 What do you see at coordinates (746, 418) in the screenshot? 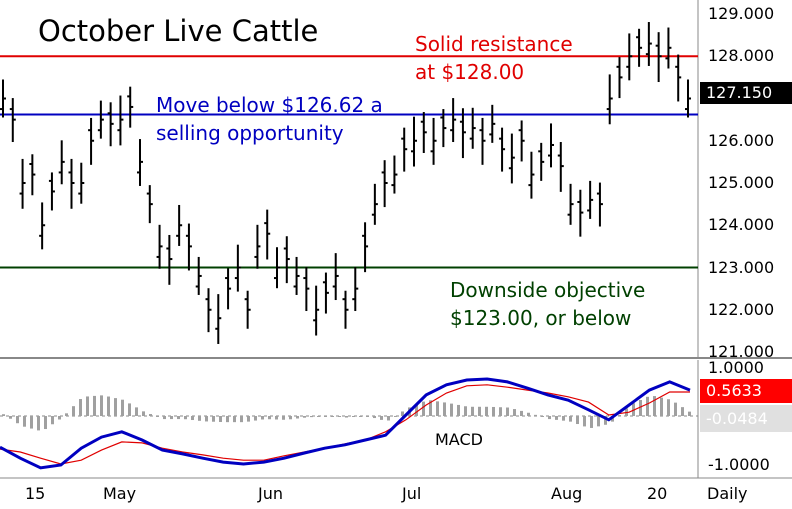
I see `signal-value-badge: -0.0484` at bounding box center [746, 418].